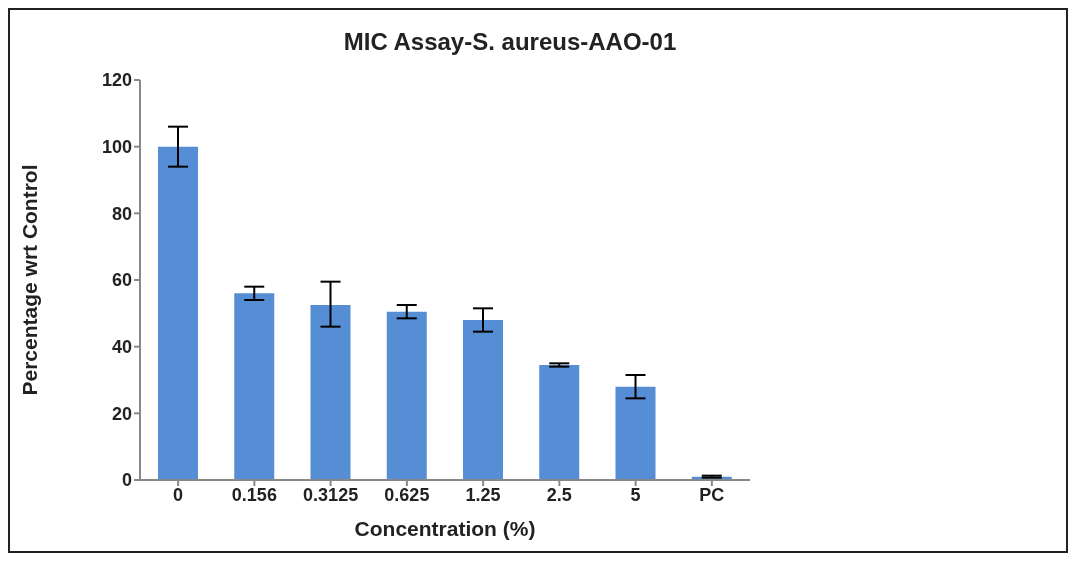 The height and width of the screenshot is (561, 1085). Describe the element at coordinates (445, 528) in the screenshot. I see `x-axis-title: Concentration (%)` at that location.